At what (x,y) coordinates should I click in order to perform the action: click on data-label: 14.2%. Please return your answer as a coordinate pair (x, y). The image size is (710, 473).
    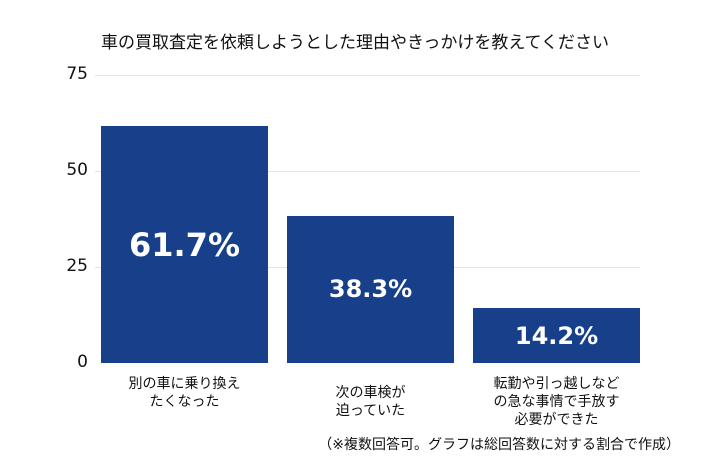
    Looking at the image, I should click on (556, 335).